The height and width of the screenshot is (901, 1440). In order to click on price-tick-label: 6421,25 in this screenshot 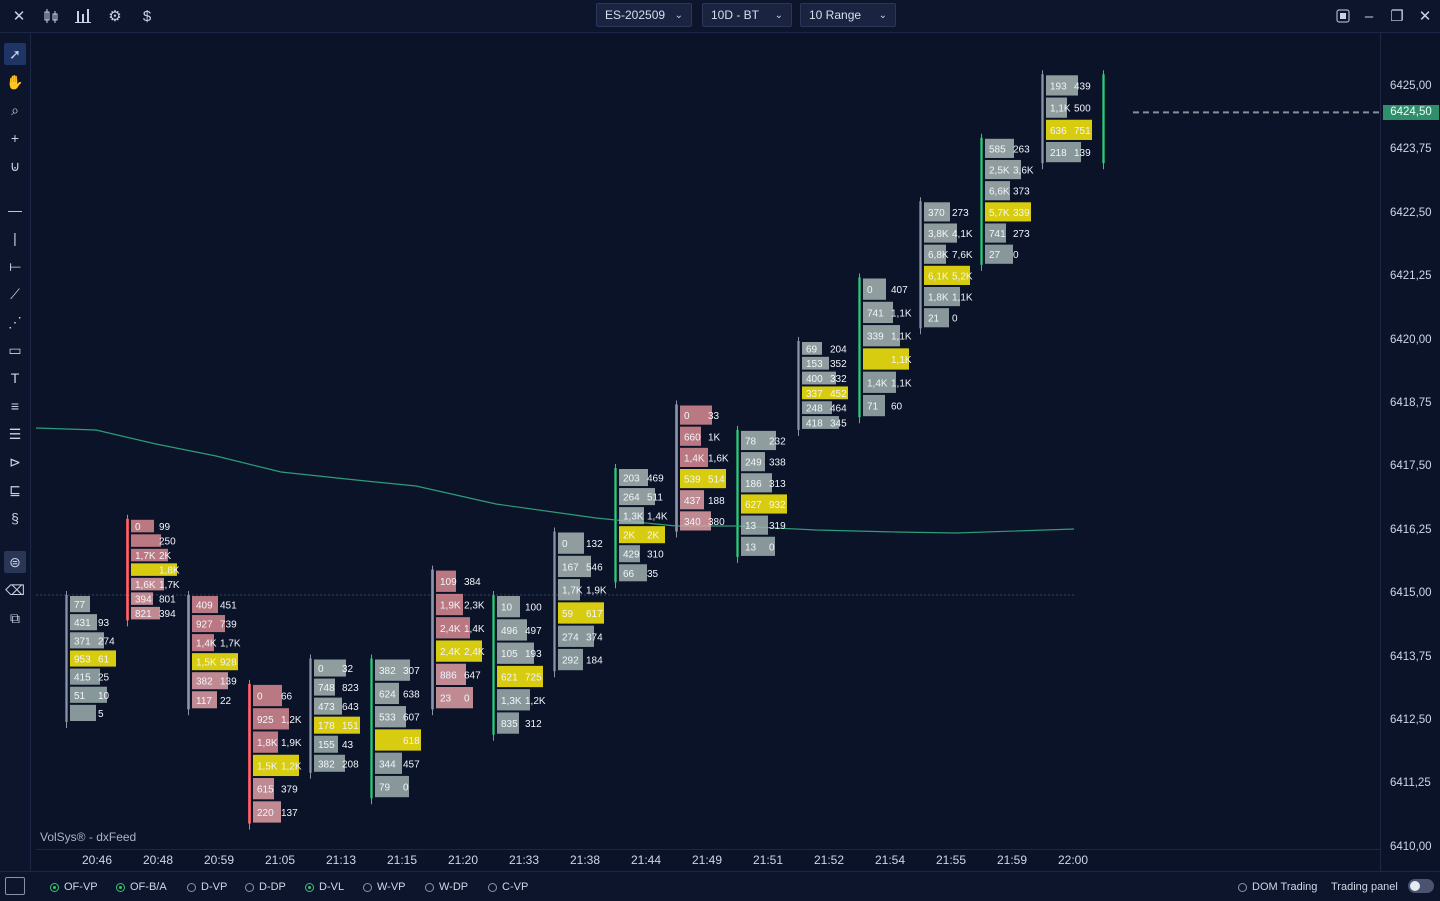, I will do `click(1411, 276)`.